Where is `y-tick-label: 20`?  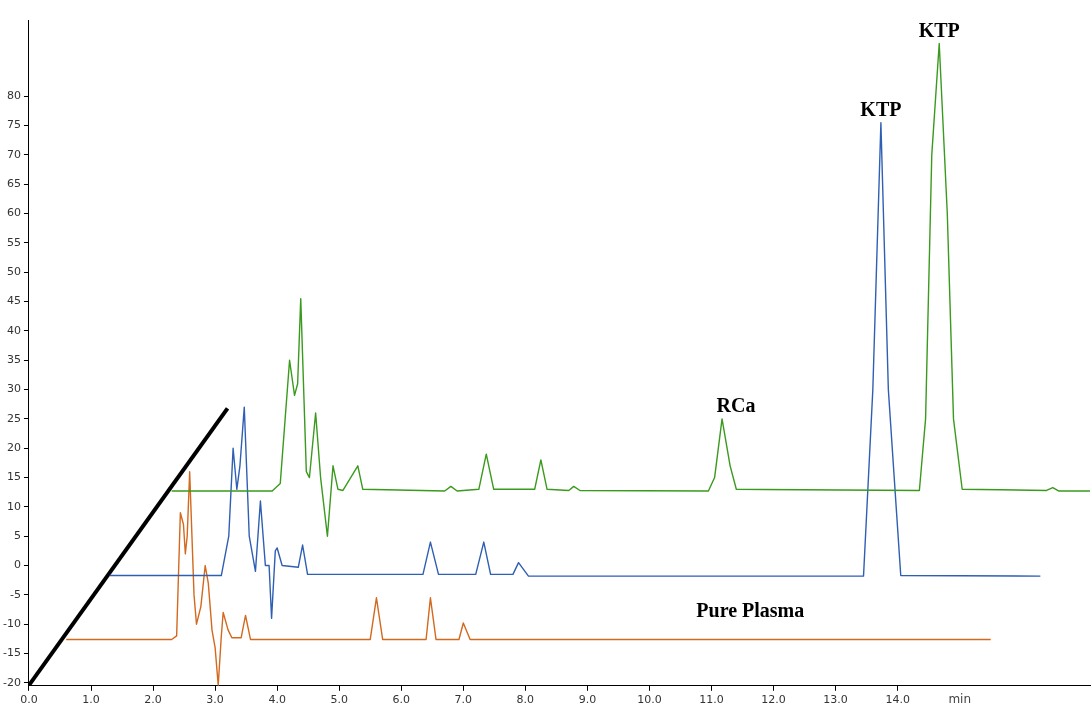 y-tick-label: 20 is located at coordinates (13, 448).